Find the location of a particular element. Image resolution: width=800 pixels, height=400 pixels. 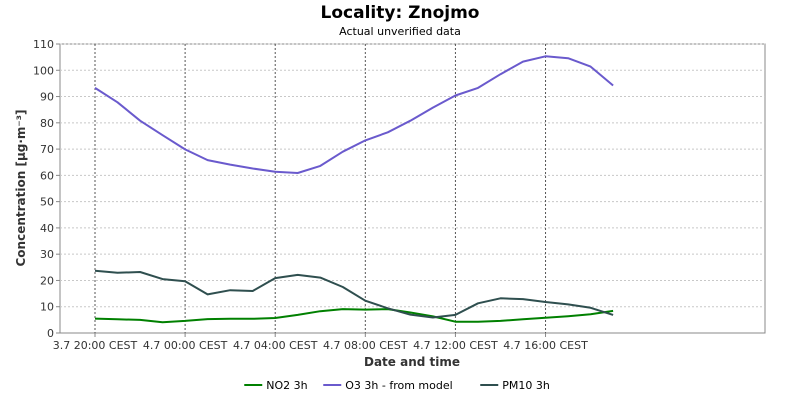

legend-item: NO2 3h is located at coordinates (276, 385).